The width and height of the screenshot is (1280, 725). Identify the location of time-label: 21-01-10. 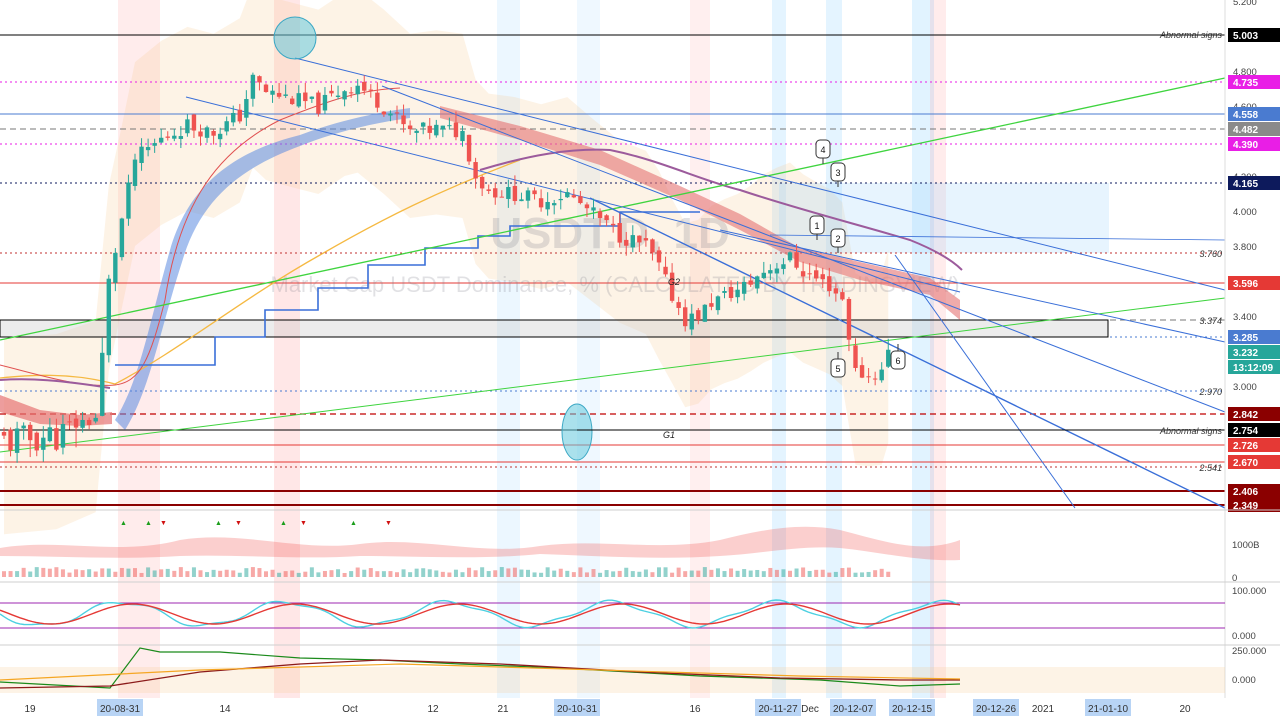
(1108, 707).